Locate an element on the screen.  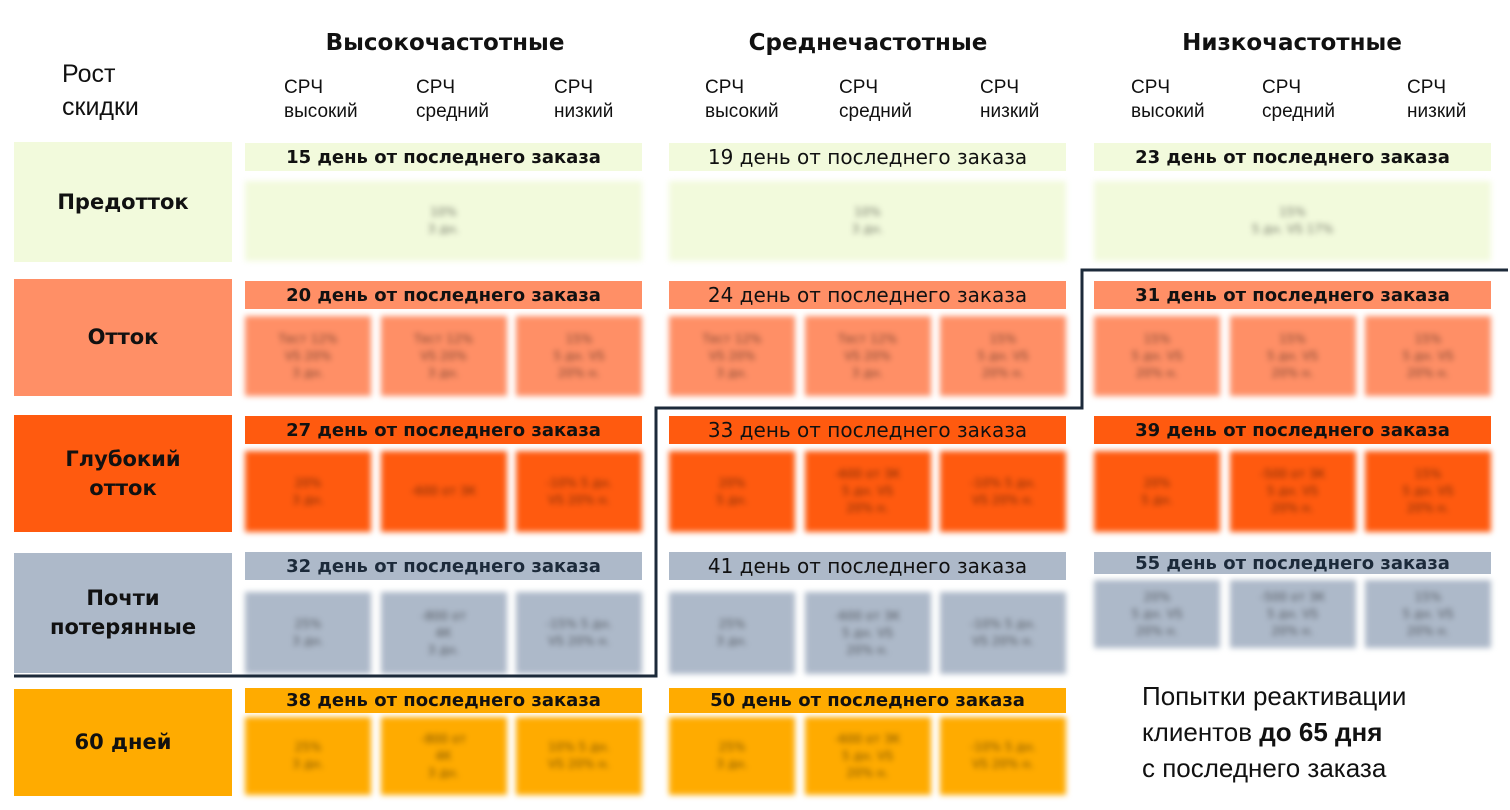
discount-cell: 20% 3 дн. is located at coordinates (308, 491).